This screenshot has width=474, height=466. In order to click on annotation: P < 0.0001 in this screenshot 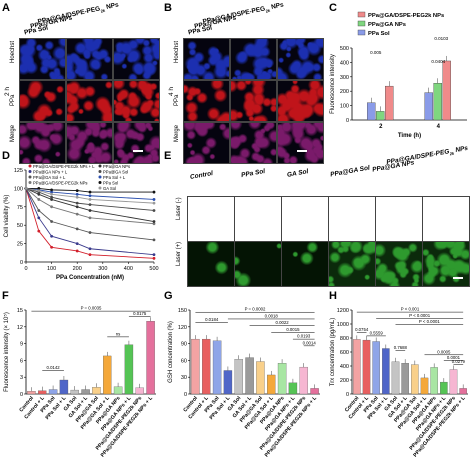, I will do `click(429, 321)`.